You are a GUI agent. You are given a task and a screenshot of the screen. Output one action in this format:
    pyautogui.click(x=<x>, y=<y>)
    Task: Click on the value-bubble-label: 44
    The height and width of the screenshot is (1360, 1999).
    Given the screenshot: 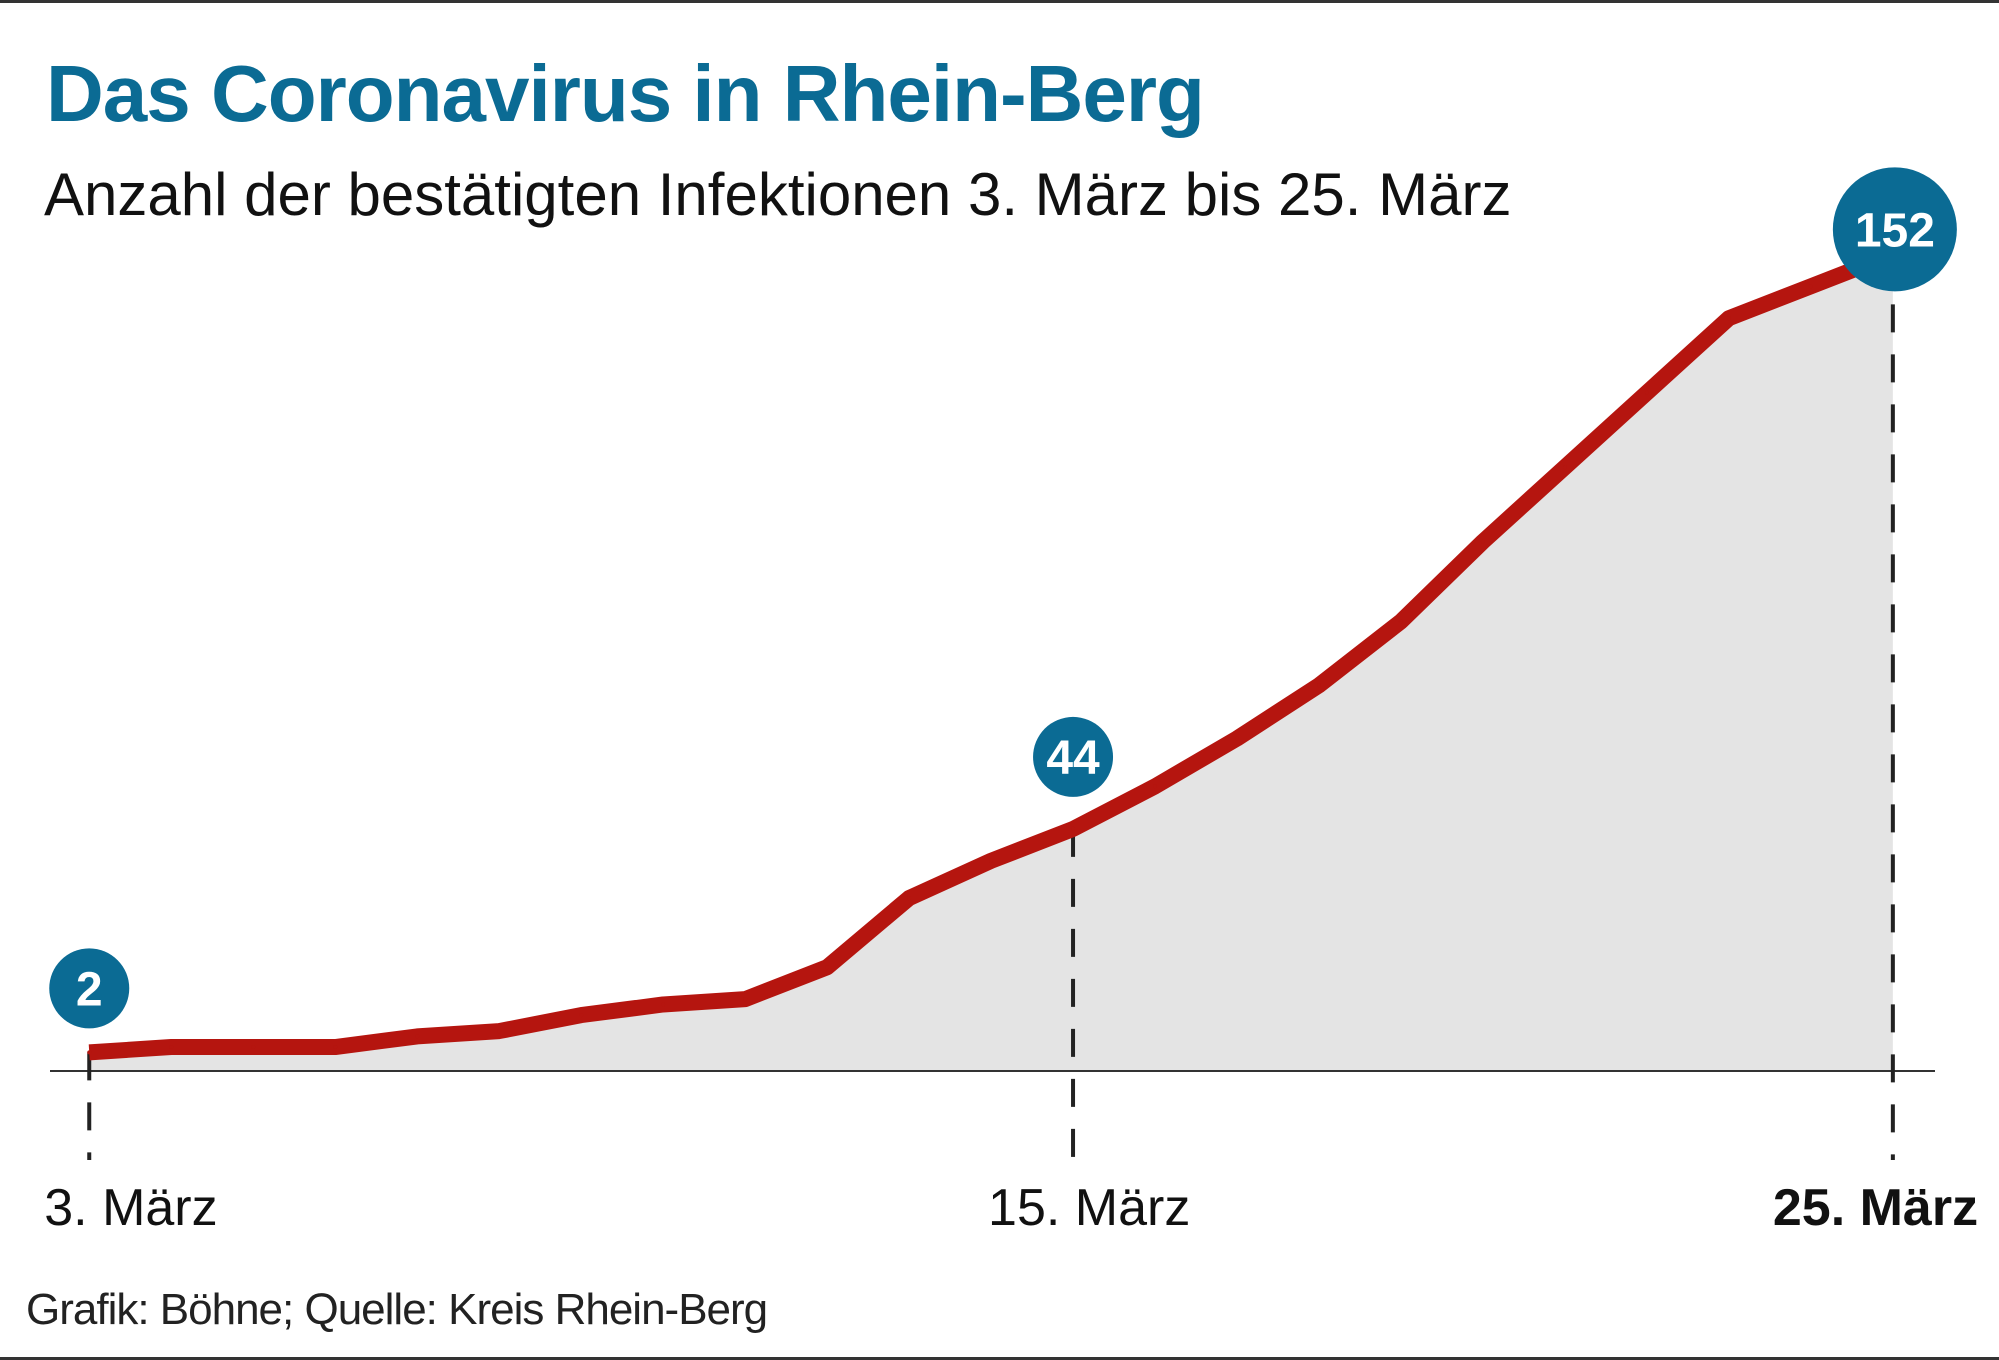 What is the action you would take?
    pyautogui.click(x=1073, y=758)
    